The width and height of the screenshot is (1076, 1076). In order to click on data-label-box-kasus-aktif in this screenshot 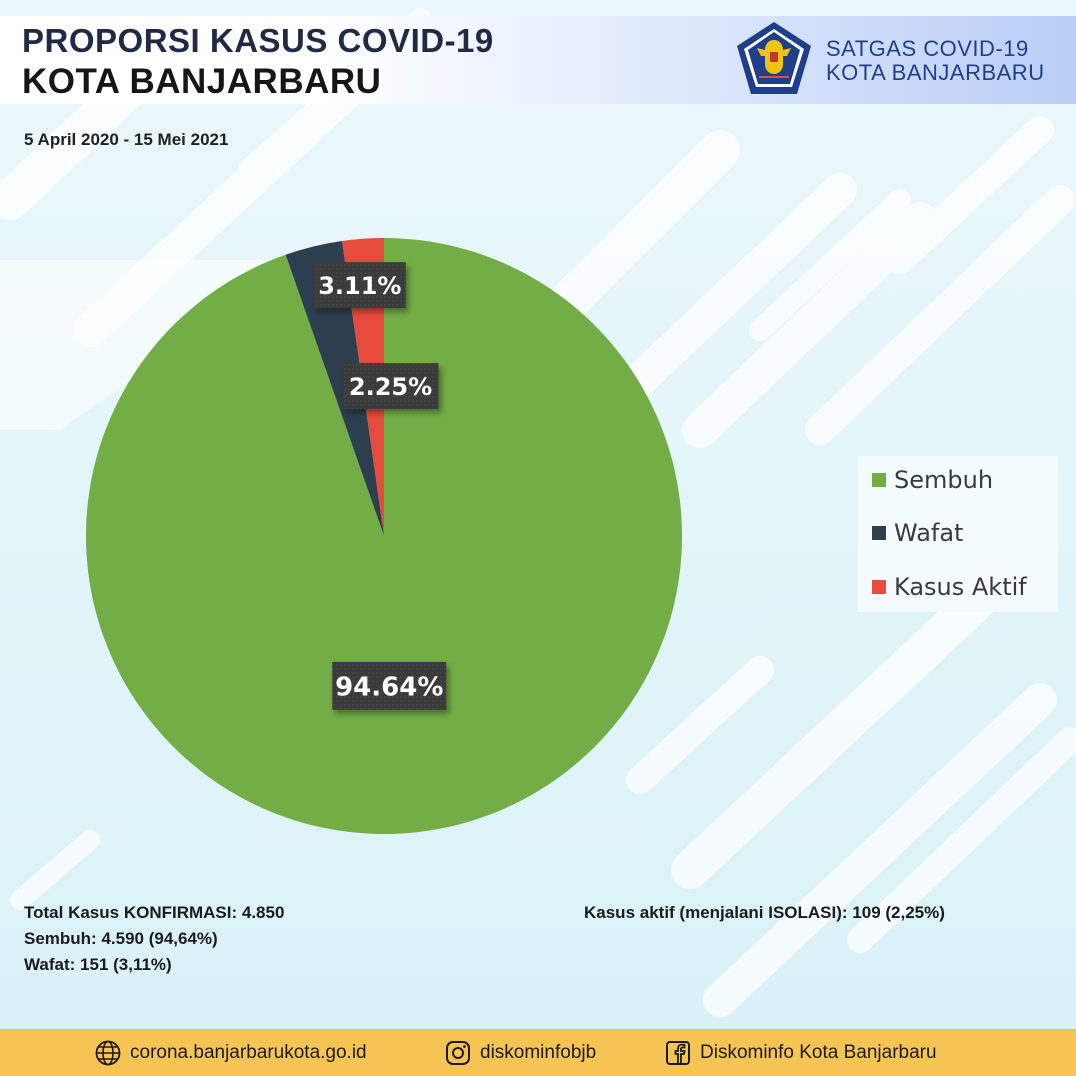, I will do `click(390, 386)`.